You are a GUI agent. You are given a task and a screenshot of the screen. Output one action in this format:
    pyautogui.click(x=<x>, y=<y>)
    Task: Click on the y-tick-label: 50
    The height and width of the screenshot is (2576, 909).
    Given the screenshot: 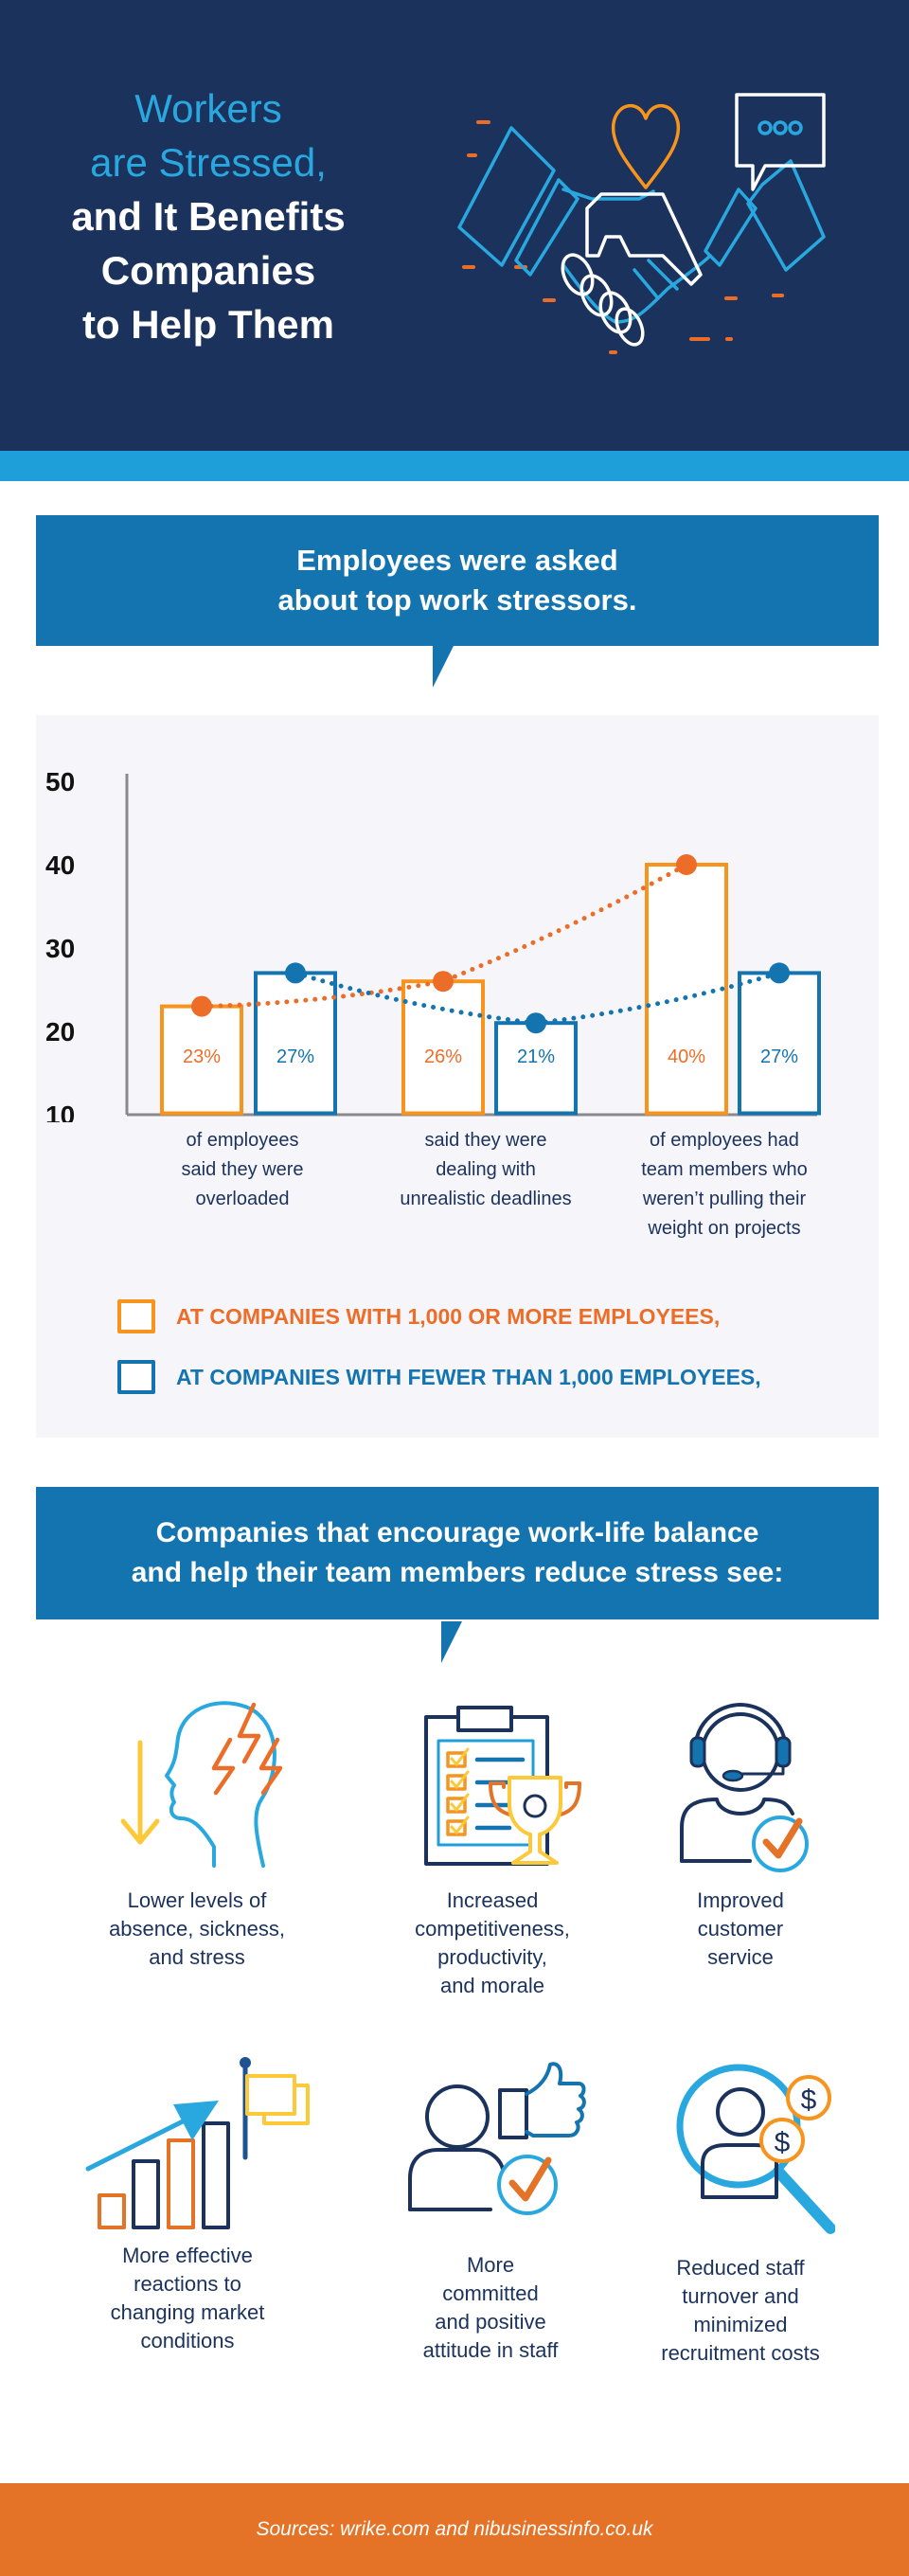 What is the action you would take?
    pyautogui.click(x=60, y=781)
    